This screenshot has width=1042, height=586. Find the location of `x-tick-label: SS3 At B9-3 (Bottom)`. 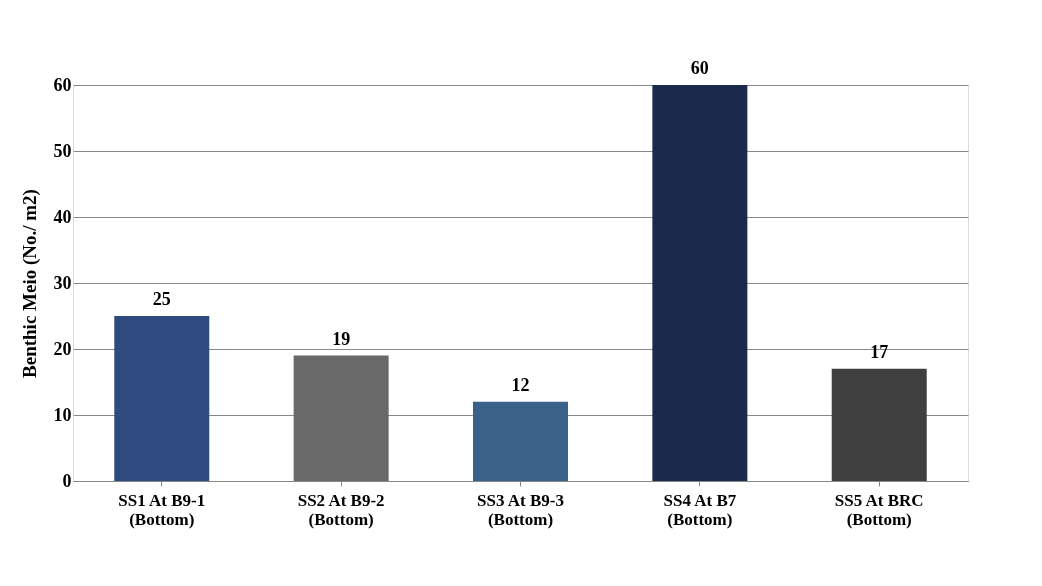

x-tick-label: SS3 At B9-3 (Bottom) is located at coordinates (520, 509).